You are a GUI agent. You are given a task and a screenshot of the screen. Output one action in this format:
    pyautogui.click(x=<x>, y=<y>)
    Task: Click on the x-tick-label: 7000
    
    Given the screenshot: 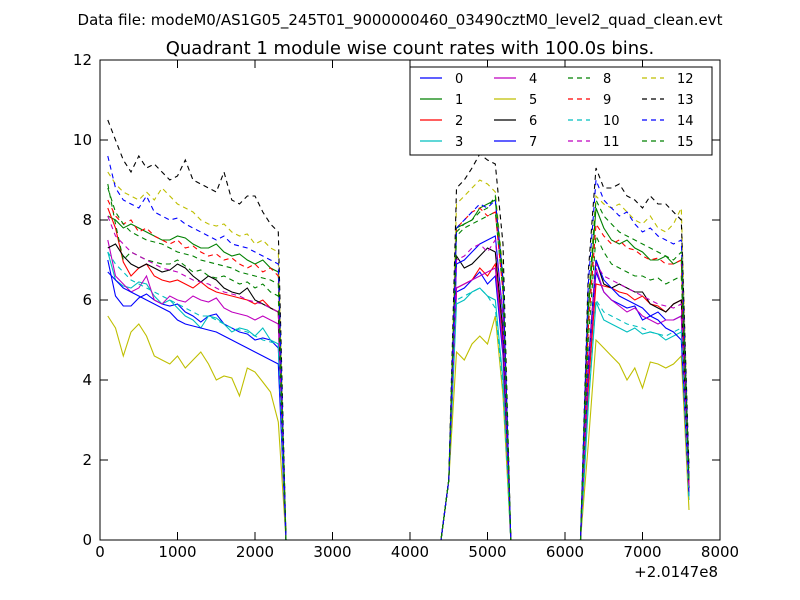 What is the action you would take?
    pyautogui.click(x=642, y=552)
    